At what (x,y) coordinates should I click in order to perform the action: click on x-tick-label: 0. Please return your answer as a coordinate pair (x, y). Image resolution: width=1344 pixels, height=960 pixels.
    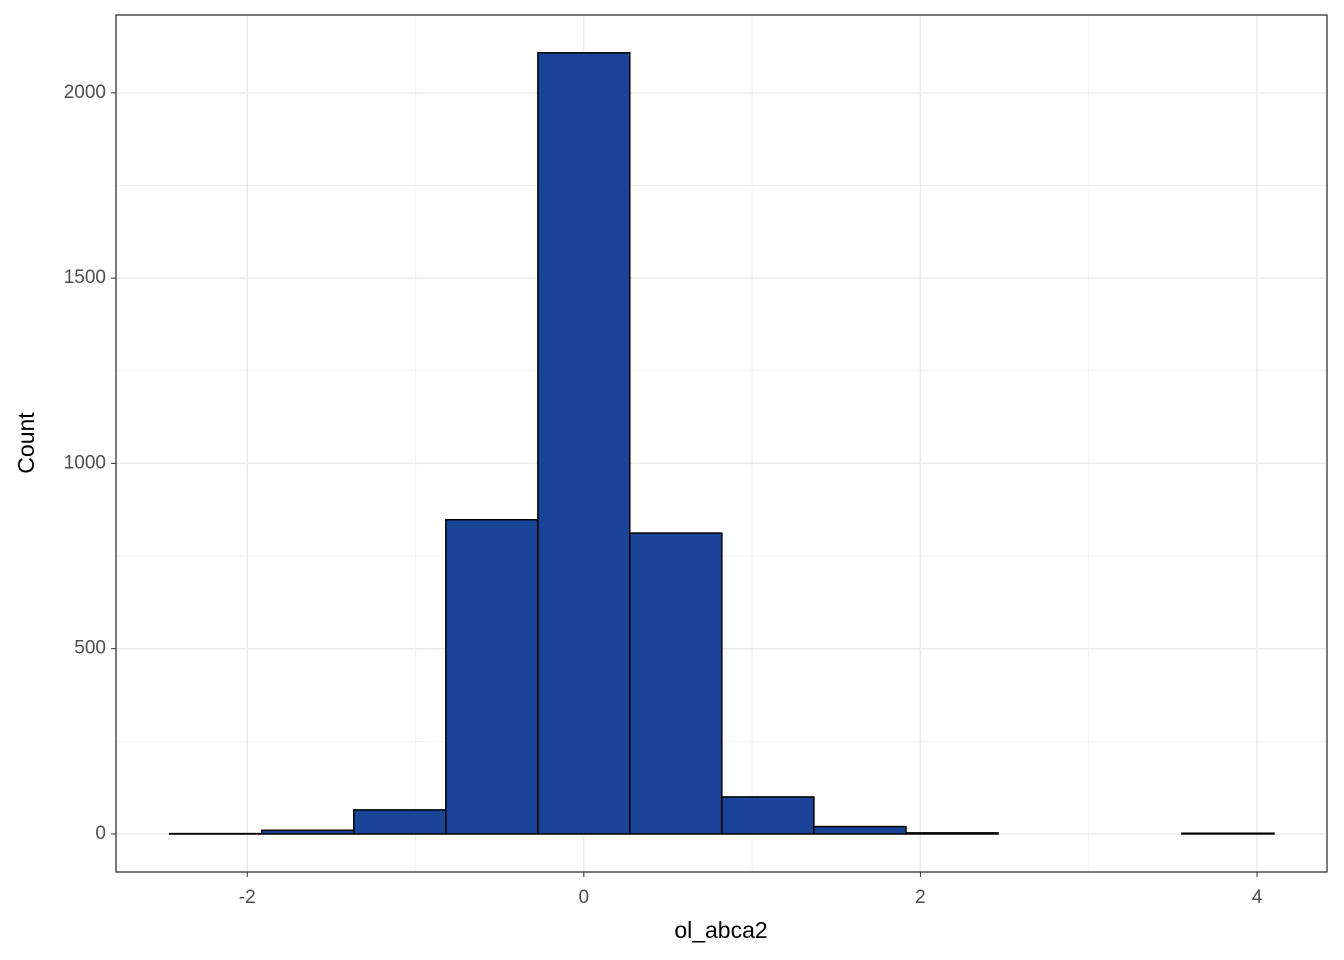
    Looking at the image, I should click on (584, 897).